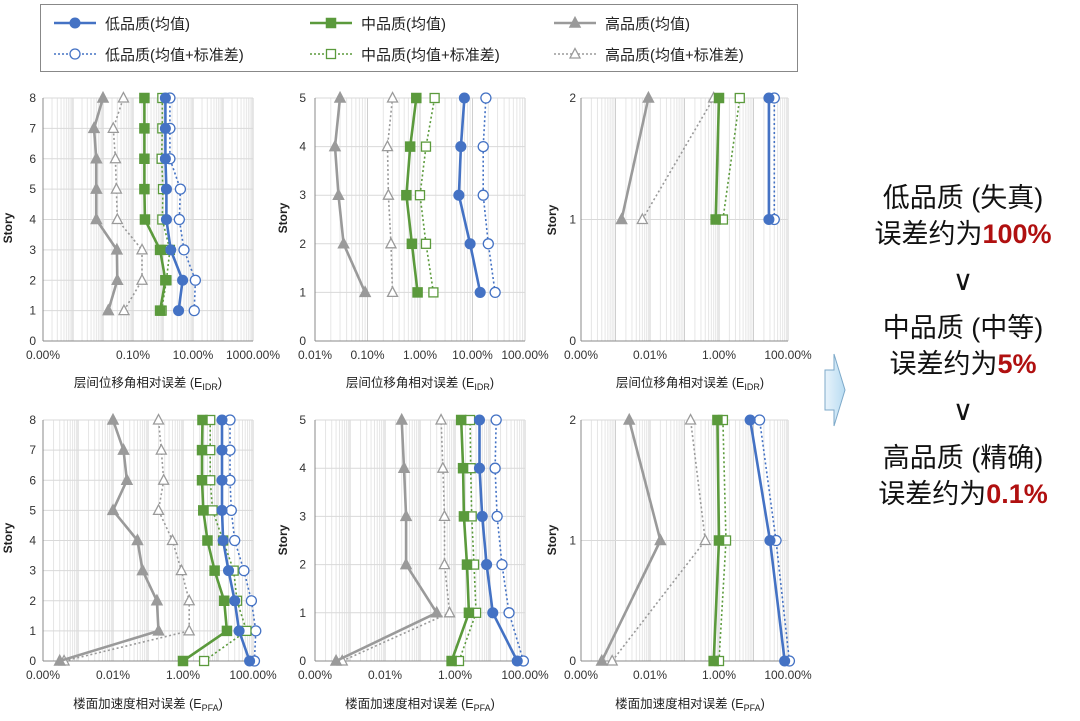  I want to click on y-tick-label: 8, so click(32, 420).